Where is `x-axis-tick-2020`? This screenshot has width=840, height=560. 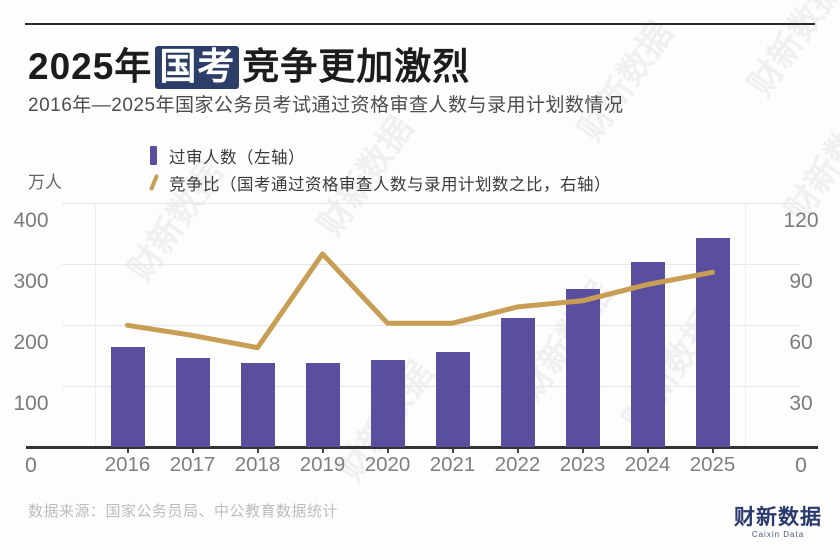 x-axis-tick-2020 is located at coordinates (387, 451).